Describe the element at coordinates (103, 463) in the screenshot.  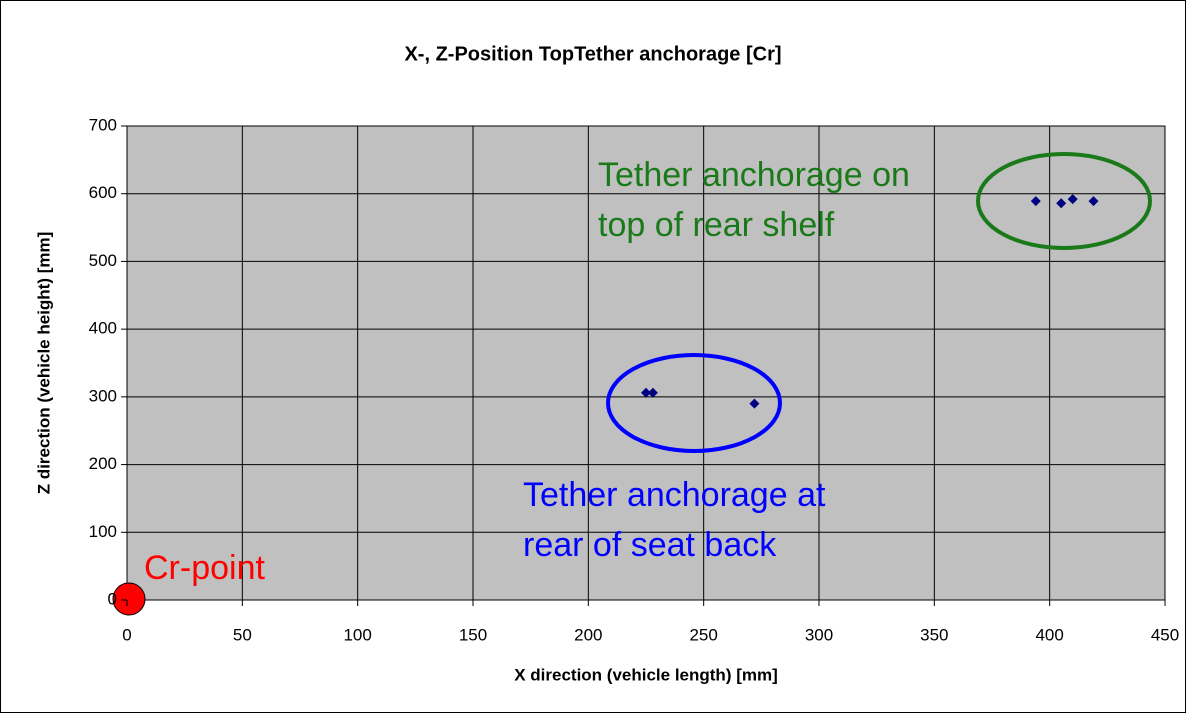
I see `y-tick-label: 200` at that location.